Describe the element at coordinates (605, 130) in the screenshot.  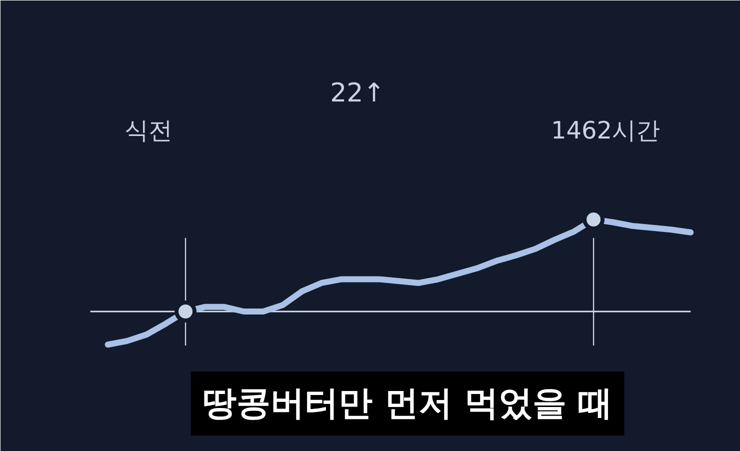
I see `text: 1462시간` at that location.